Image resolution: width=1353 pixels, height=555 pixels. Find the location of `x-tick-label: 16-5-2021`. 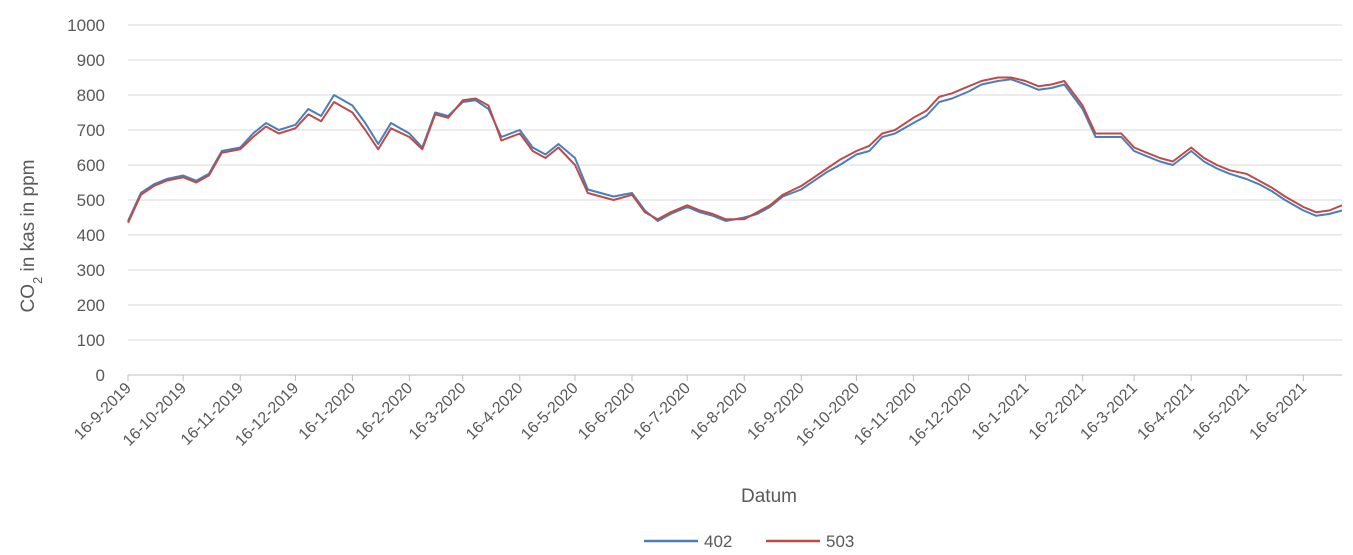

x-tick-label: 16-5-2021 is located at coordinates (1222, 412).